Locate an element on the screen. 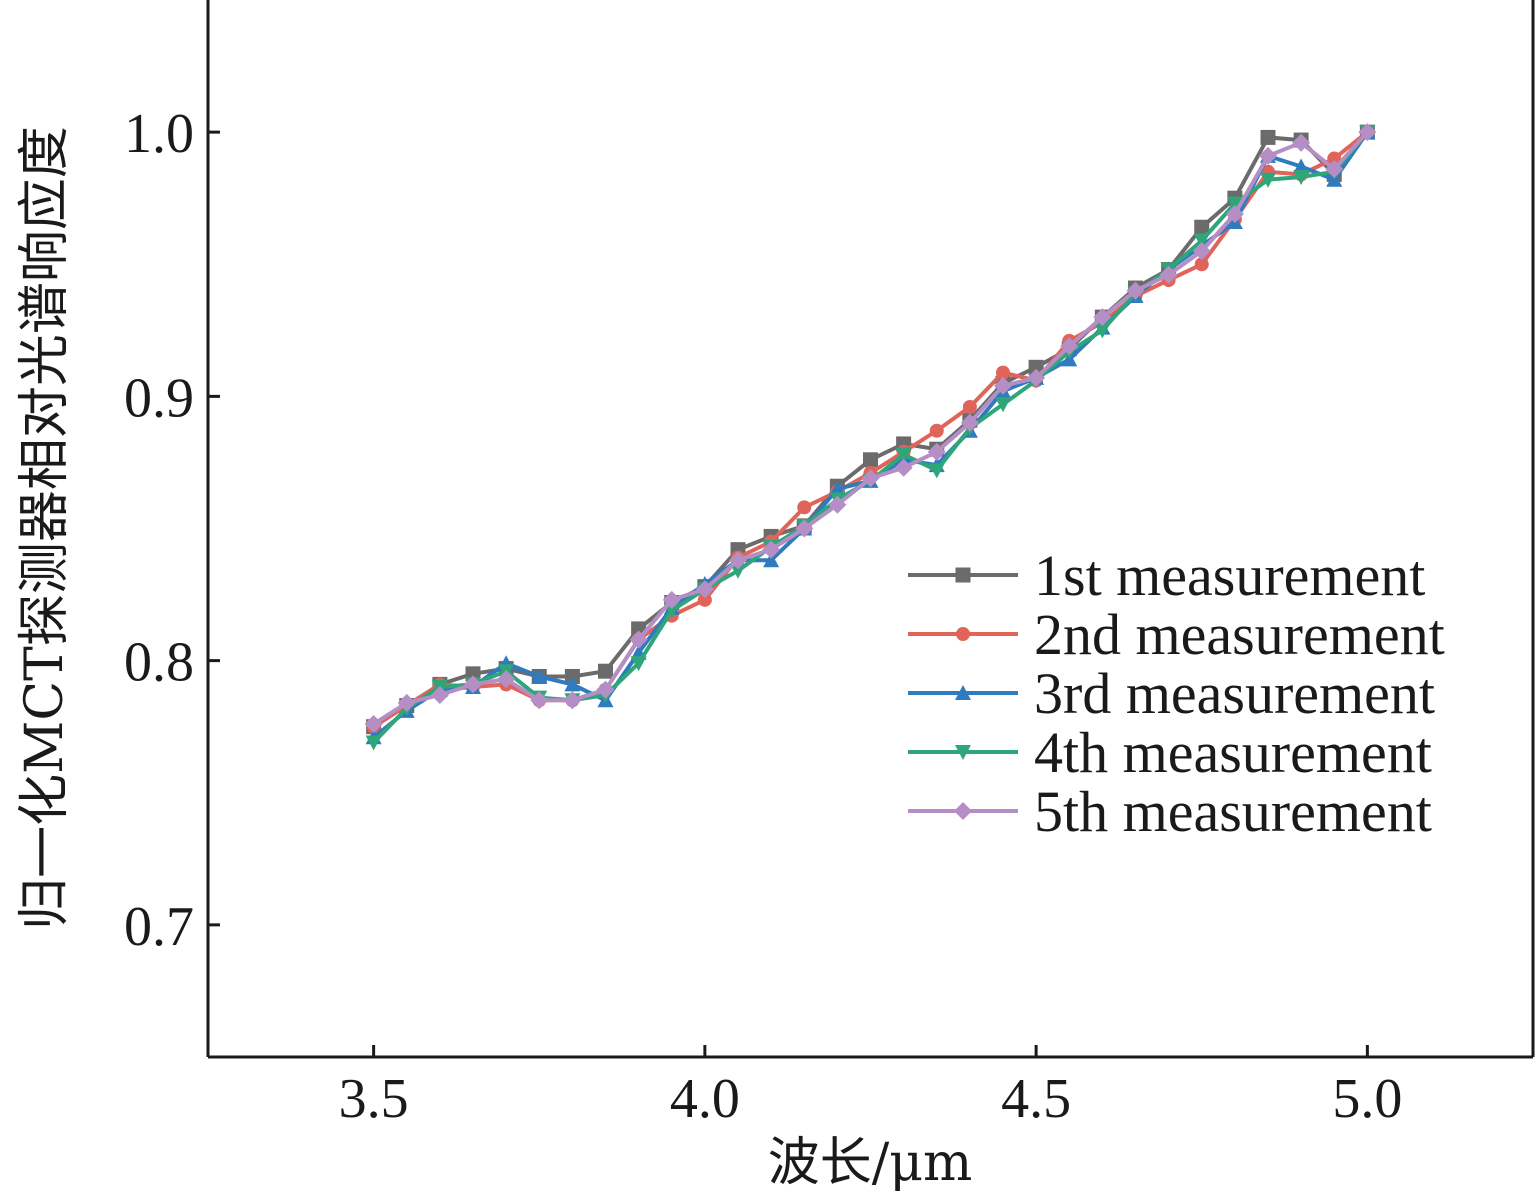 This screenshot has height=1201, width=1535. legend-item: 3rd measurement is located at coordinates (1171, 693).